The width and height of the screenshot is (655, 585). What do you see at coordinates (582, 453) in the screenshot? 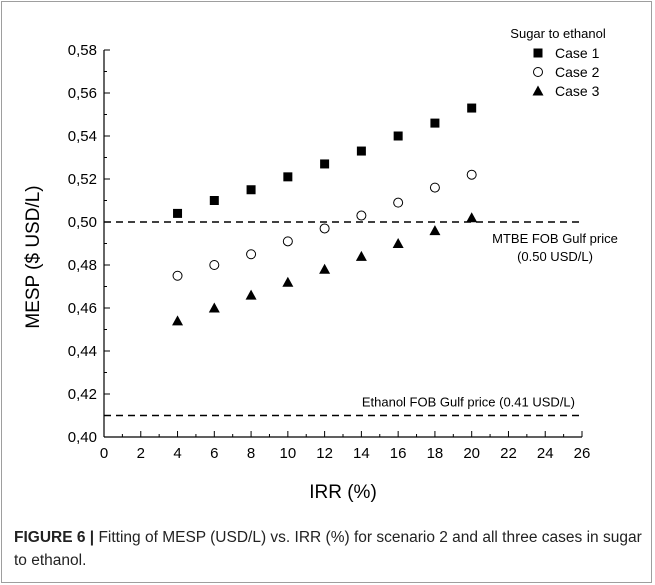
I see `x-tick-label: 26` at bounding box center [582, 453].